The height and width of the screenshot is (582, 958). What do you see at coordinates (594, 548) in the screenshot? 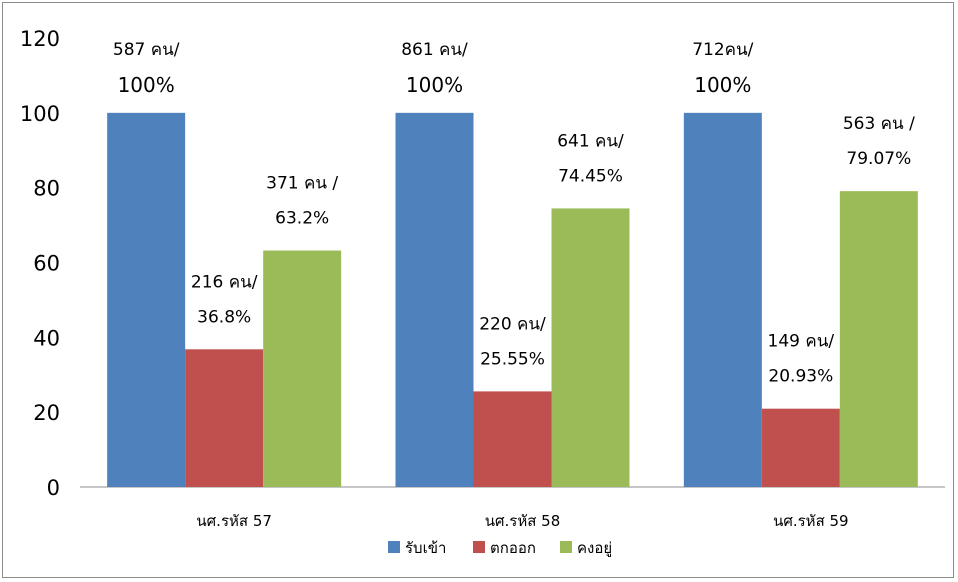
I see `legend-label: คงอยู่` at bounding box center [594, 548].